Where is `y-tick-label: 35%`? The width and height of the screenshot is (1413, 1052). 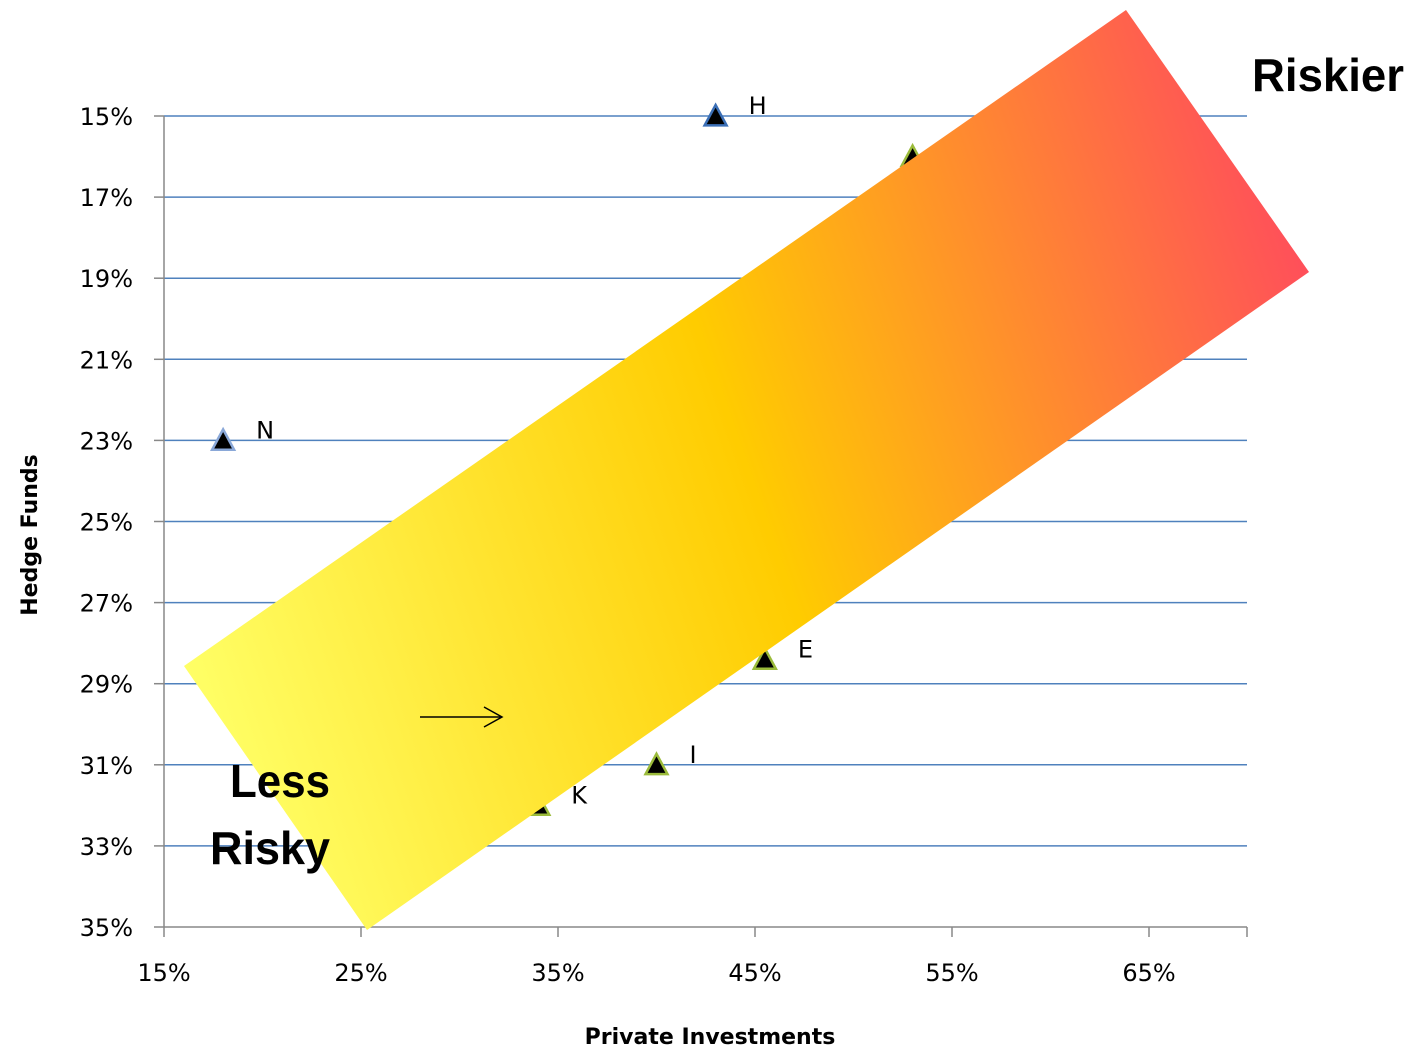
y-tick-label: 35% is located at coordinates (106, 928).